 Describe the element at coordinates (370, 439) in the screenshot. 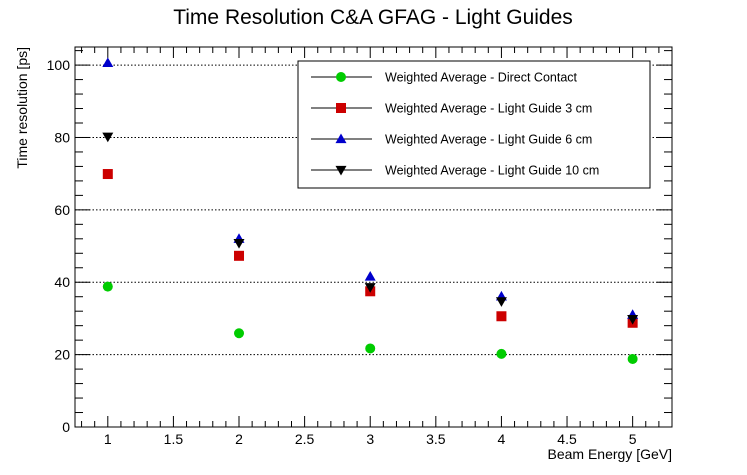

I see `x-tick-label: 3` at that location.